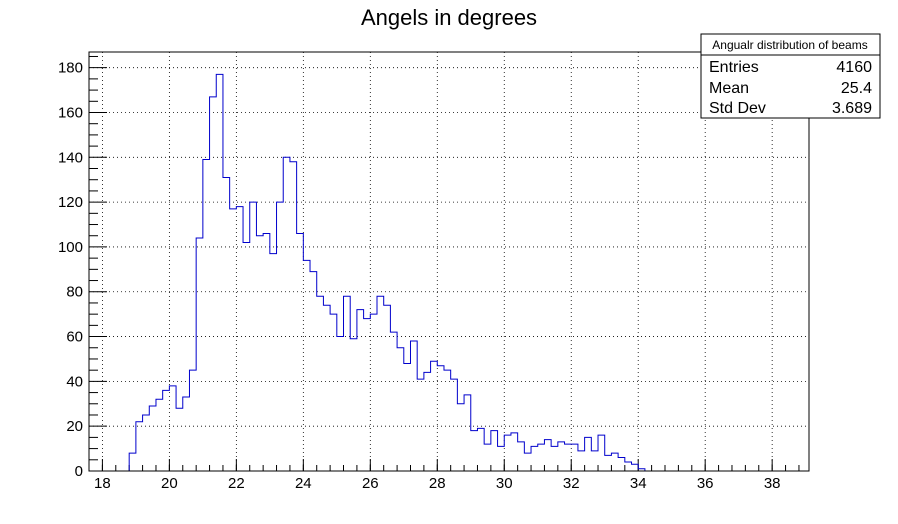 This screenshot has height=524, width=898. Describe the element at coordinates (70, 270) in the screenshot. I see `y-tick-labels: 0 20 40 60 80 100 120 140 160 180` at that location.